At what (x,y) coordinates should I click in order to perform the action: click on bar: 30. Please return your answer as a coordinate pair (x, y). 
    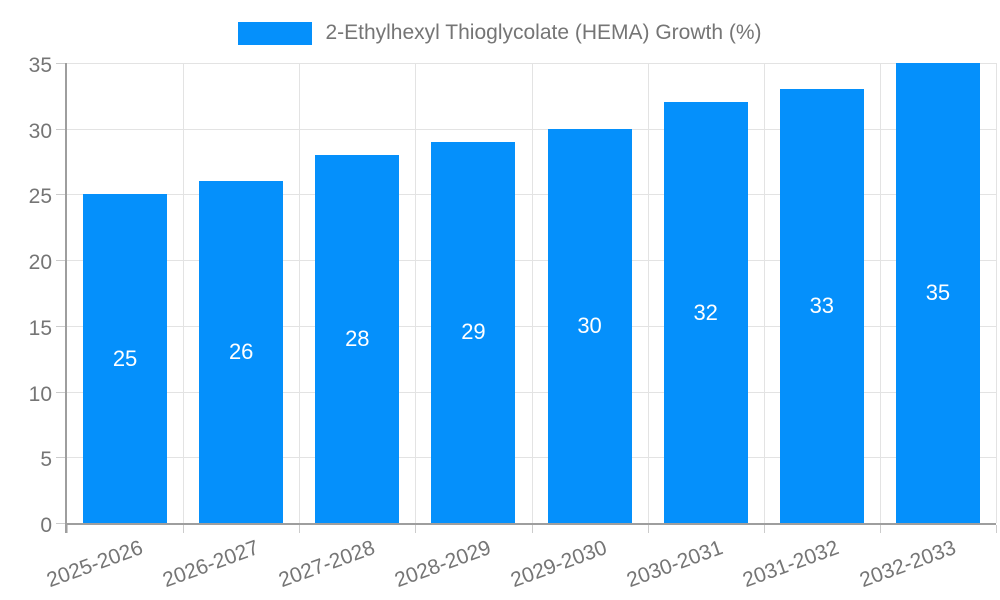
    Looking at the image, I should click on (589, 325).